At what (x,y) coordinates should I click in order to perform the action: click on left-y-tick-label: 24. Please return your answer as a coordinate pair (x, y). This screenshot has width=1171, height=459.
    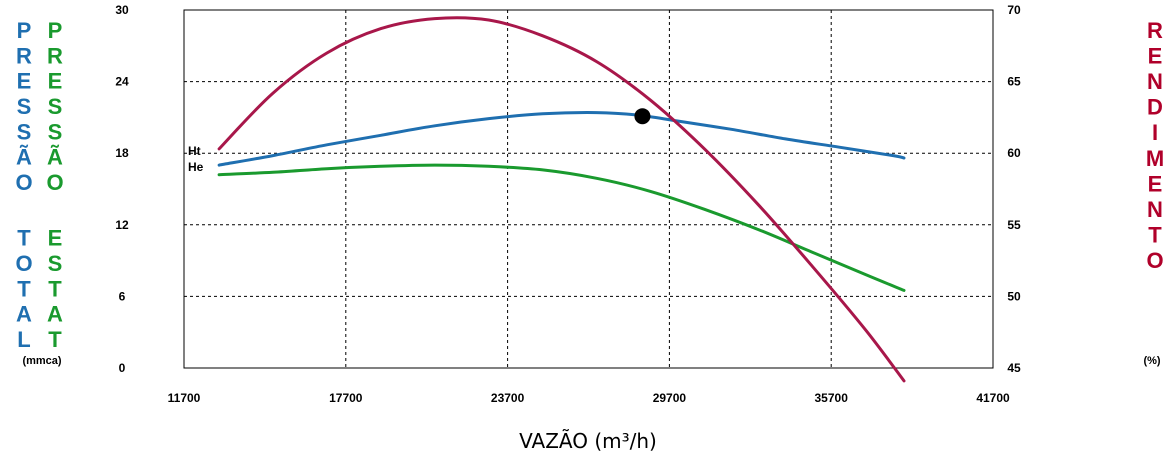
    Looking at the image, I should click on (122, 82).